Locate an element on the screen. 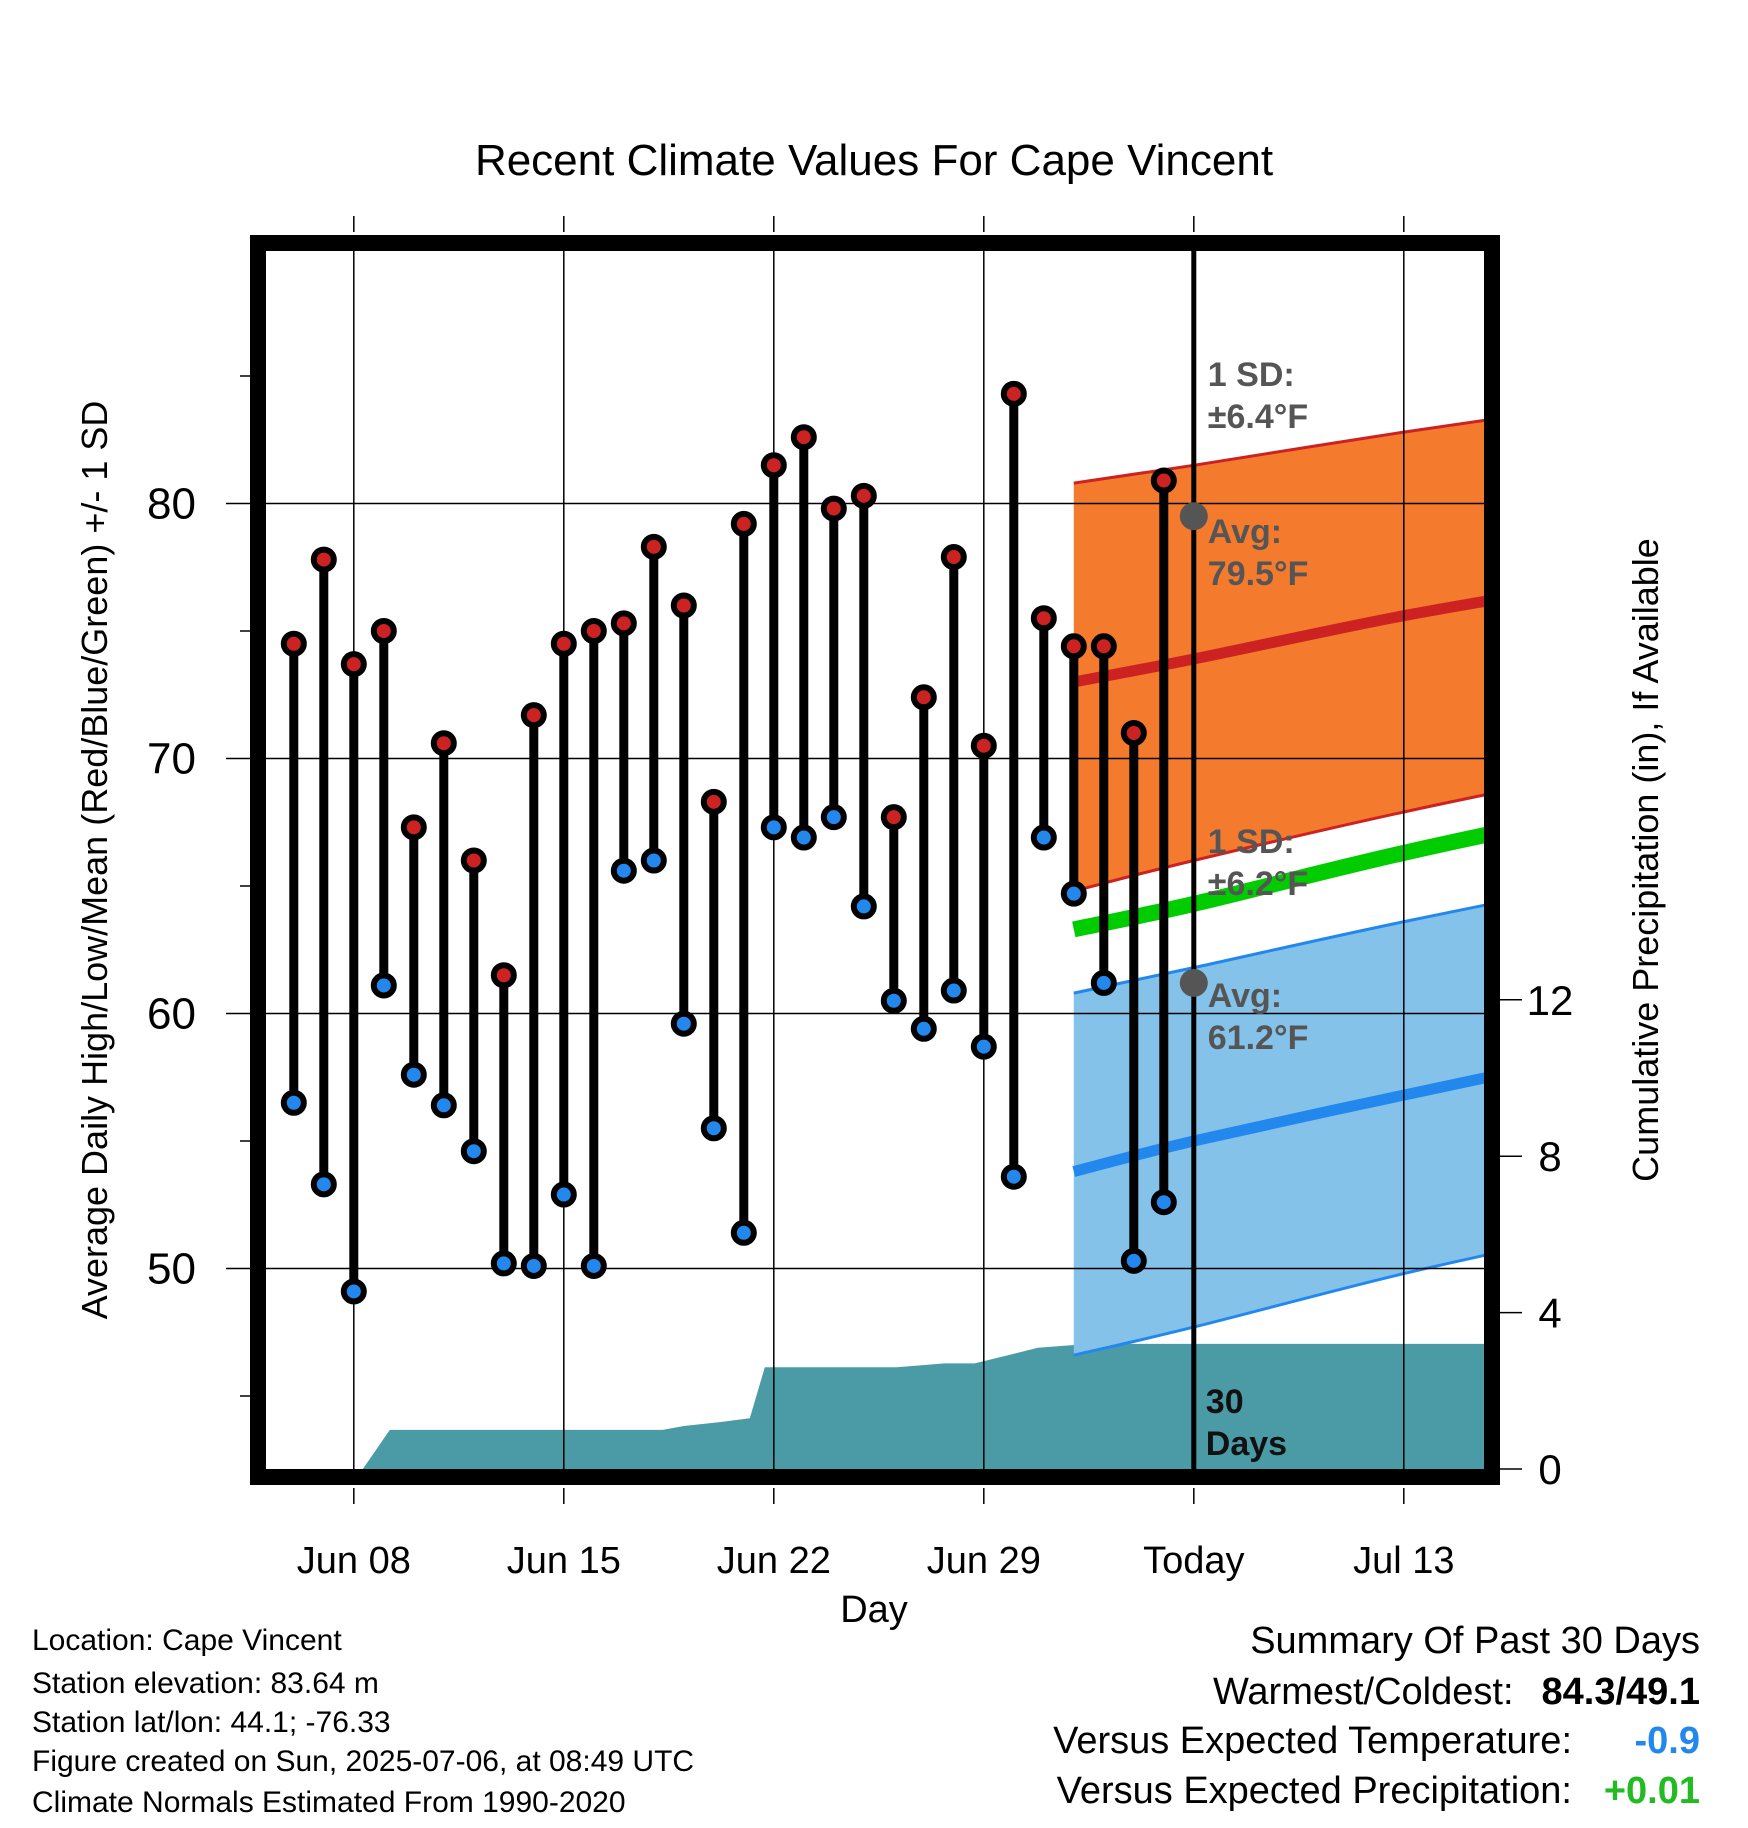  precip-vs-expected-value: +0.01 is located at coordinates (1651, 1791).